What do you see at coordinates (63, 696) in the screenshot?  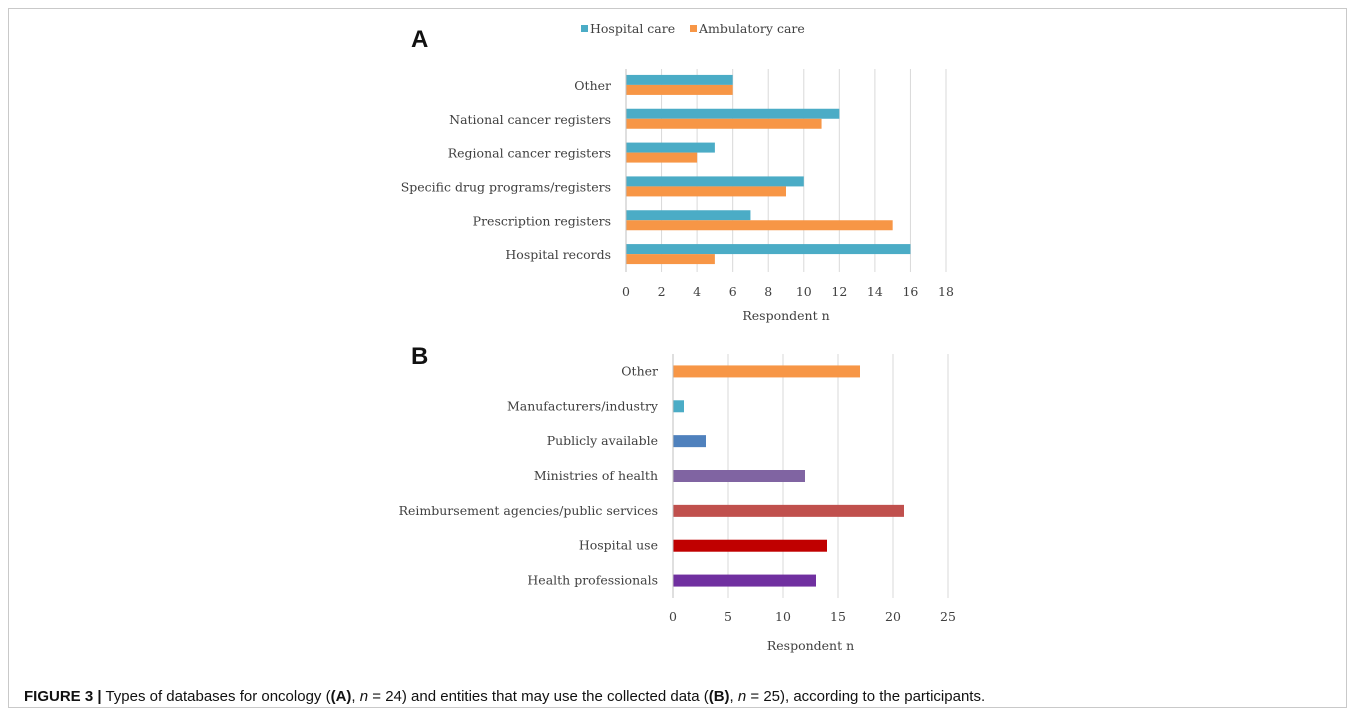 I see `caption-figure-label: FIGURE 3 |` at bounding box center [63, 696].